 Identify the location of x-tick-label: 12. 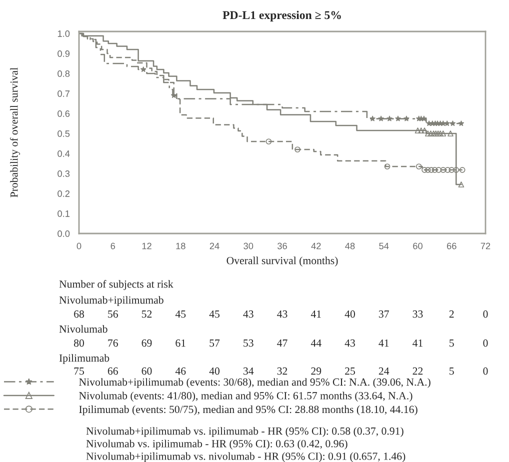
(147, 246).